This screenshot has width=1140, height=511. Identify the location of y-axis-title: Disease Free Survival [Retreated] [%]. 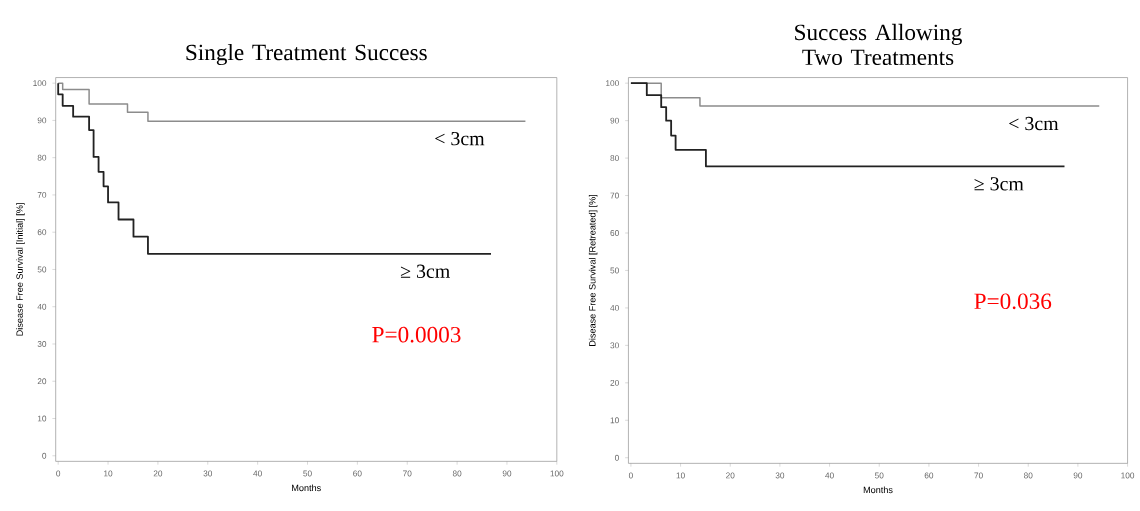
(593, 270).